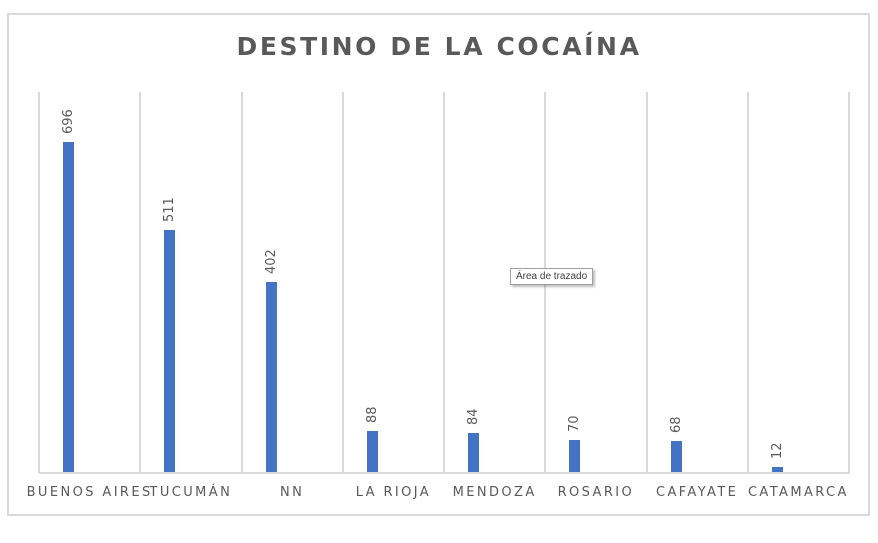 The width and height of the screenshot is (878, 543). Describe the element at coordinates (798, 492) in the screenshot. I see `category-label: CATAMARCA` at that location.